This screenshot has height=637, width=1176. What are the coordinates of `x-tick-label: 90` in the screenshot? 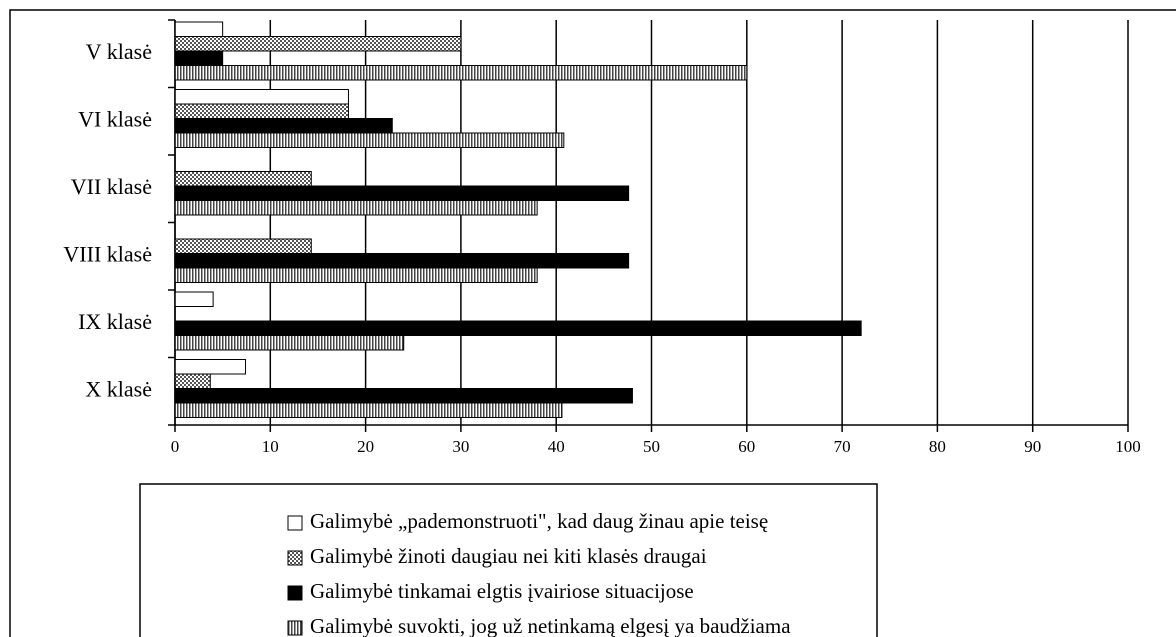 It's located at (1032, 446).